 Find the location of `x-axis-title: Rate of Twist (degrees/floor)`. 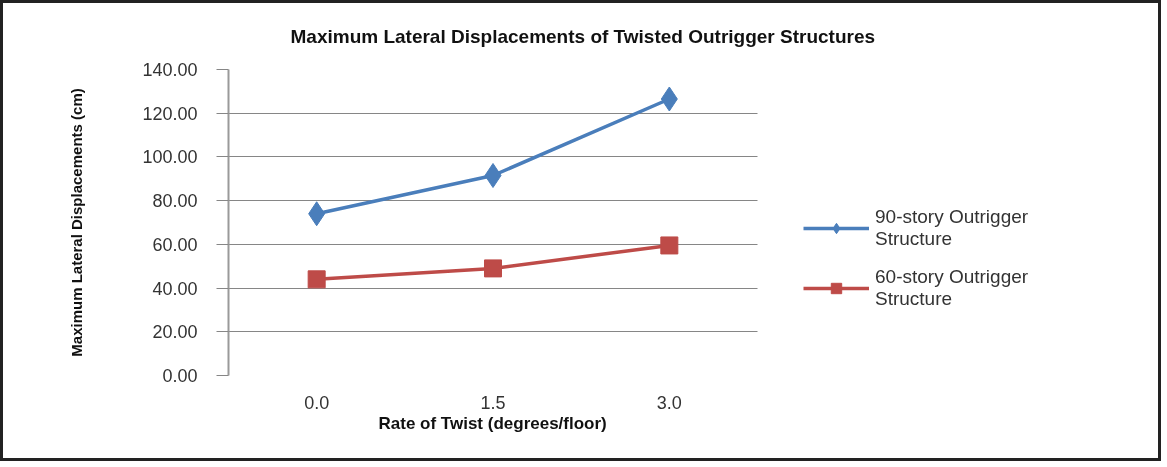

x-axis-title: Rate of Twist (degrees/floor) is located at coordinates (492, 423).